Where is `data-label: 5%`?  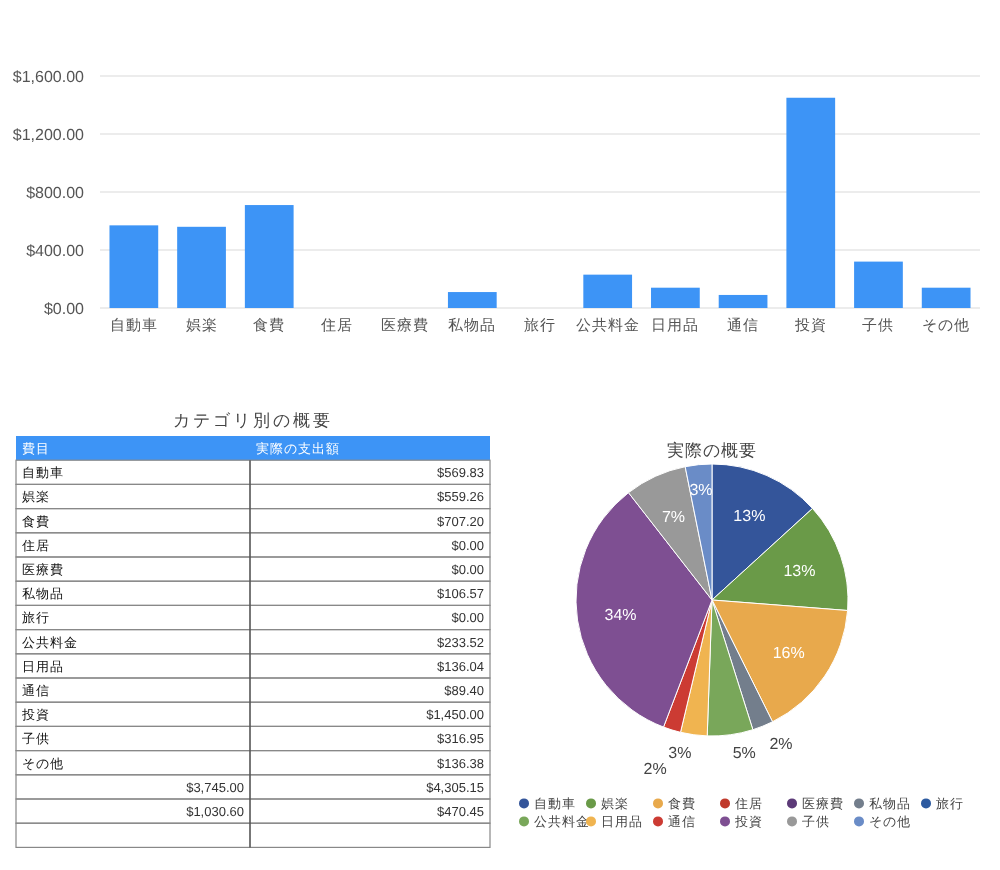 data-label: 5% is located at coordinates (744, 753).